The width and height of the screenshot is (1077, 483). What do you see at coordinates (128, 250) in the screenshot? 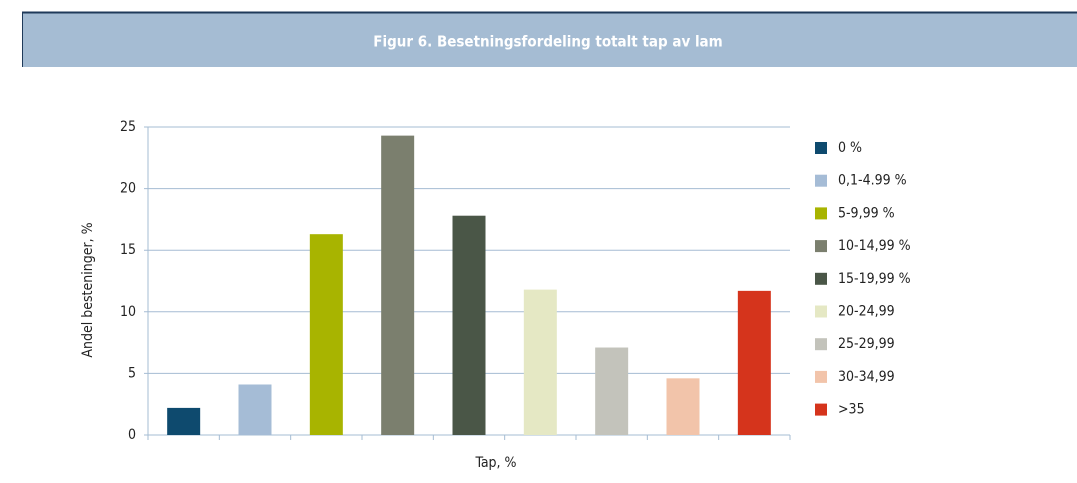
I see `y-tick-label: 15` at bounding box center [128, 250].